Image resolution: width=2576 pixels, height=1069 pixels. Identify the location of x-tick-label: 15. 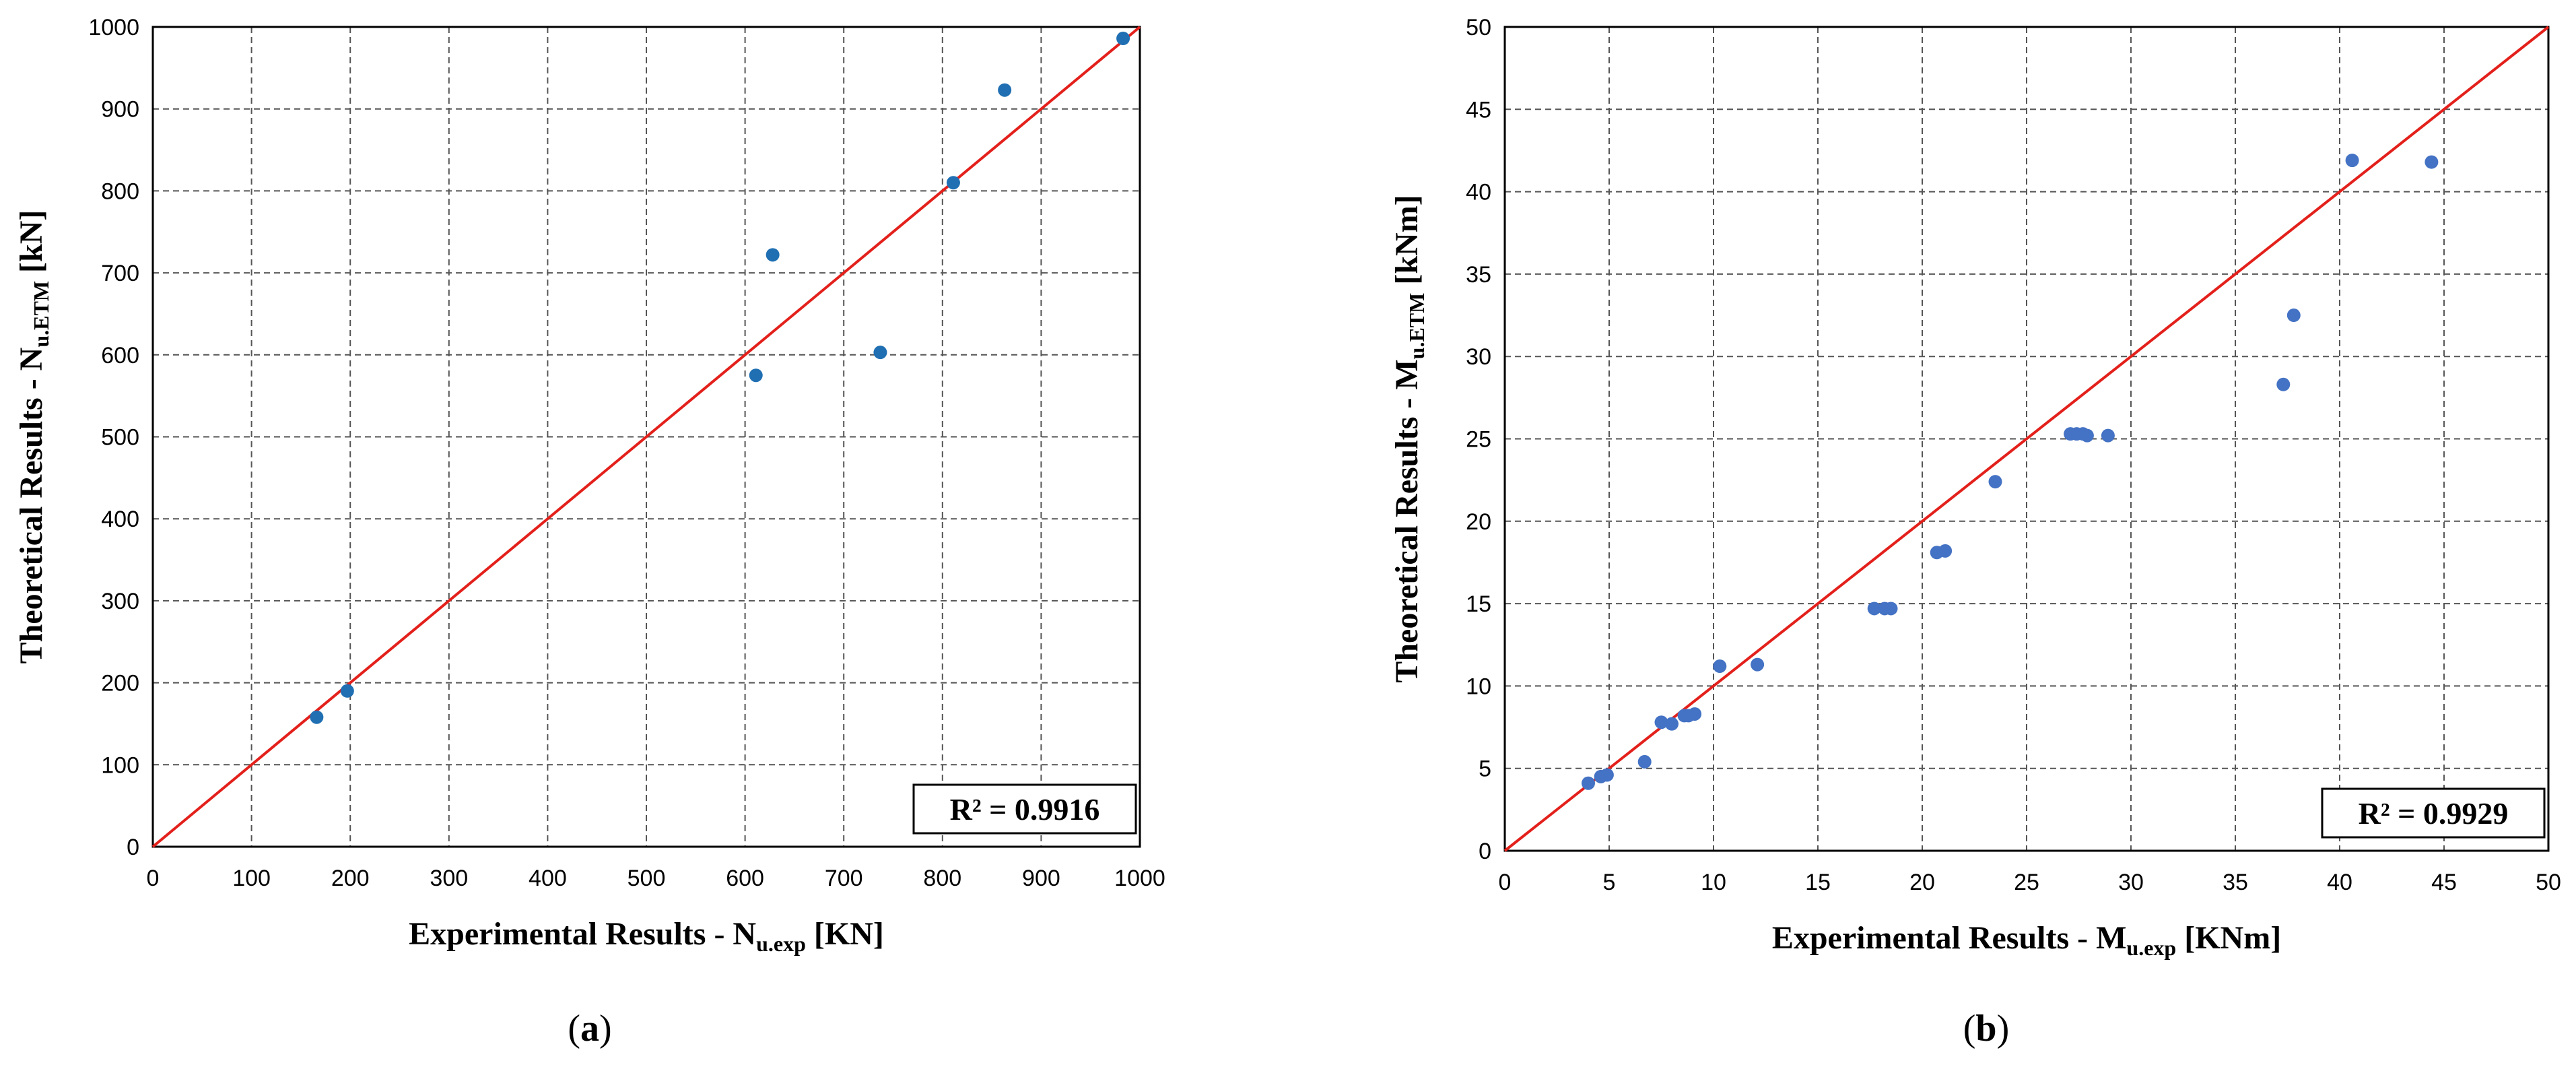
(1818, 882).